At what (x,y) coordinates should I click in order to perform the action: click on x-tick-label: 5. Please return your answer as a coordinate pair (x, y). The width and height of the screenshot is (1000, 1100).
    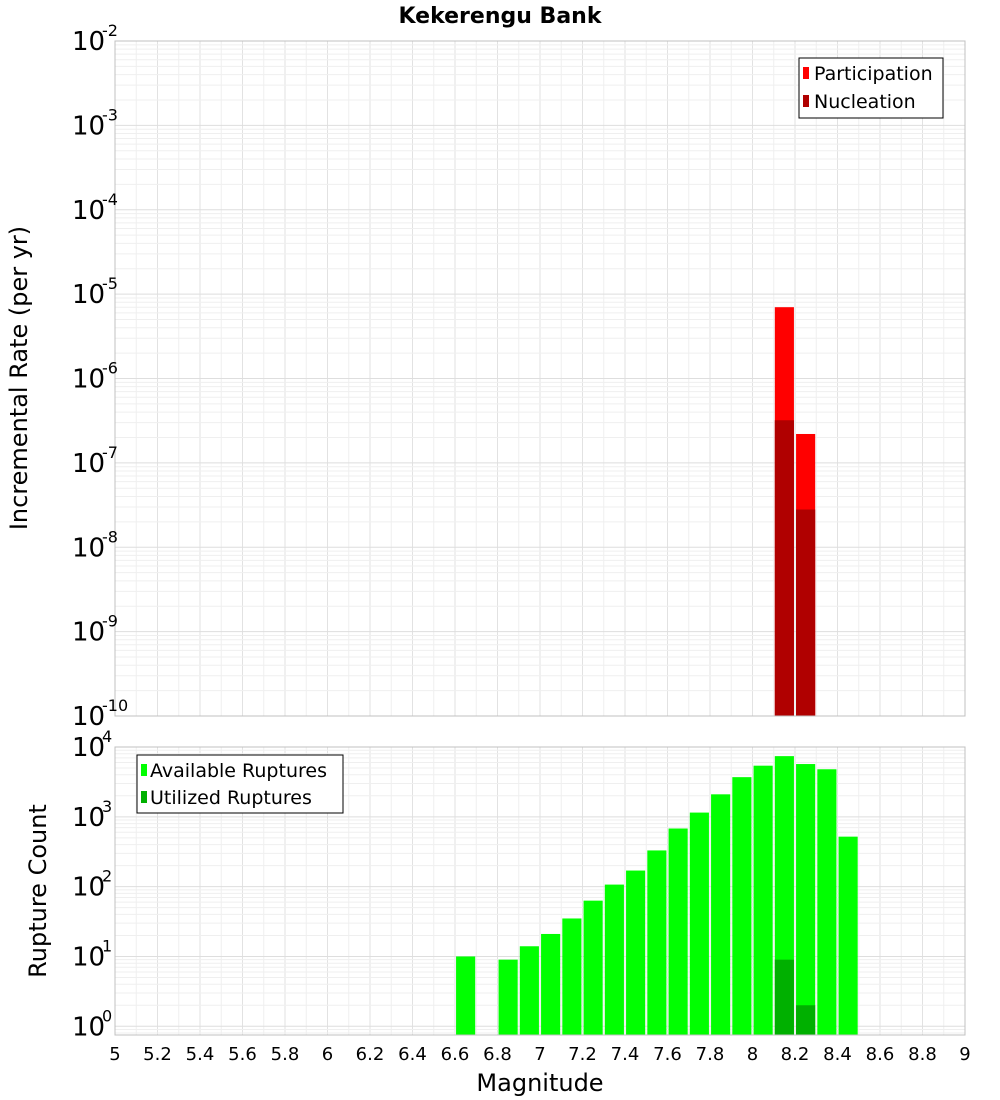
    Looking at the image, I should click on (114, 1054).